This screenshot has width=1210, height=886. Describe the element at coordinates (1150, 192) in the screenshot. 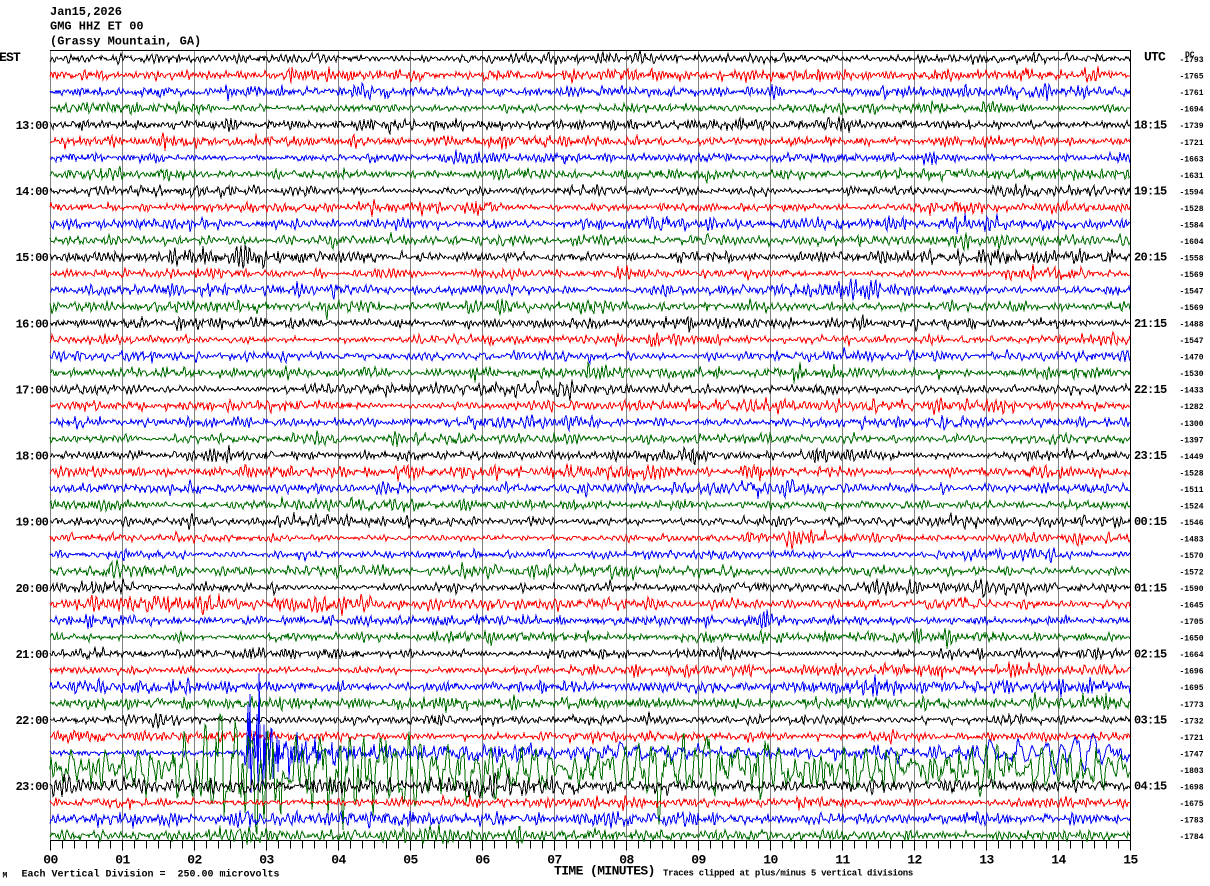

I see `svg-text: 19:15` at that location.